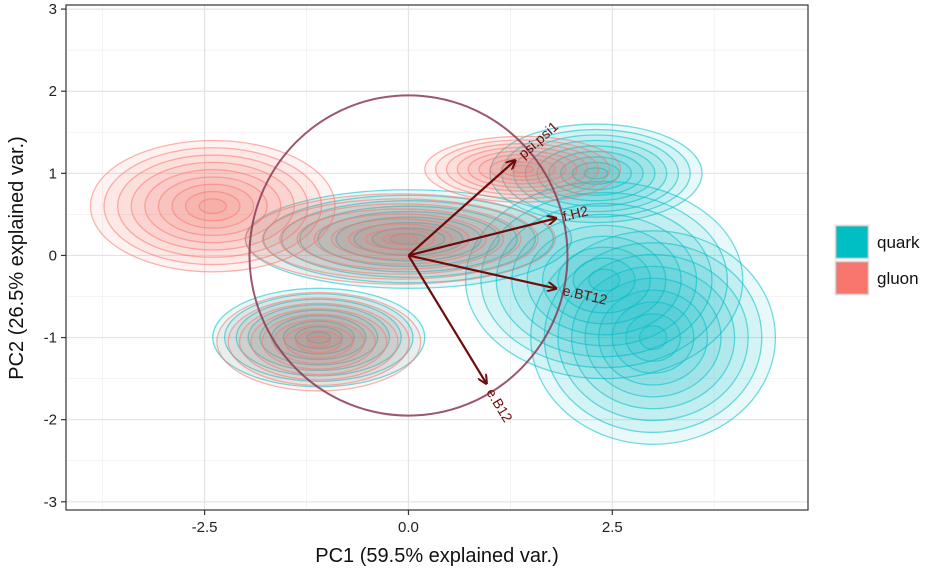 This screenshot has height=578, width=927. Describe the element at coordinates (481, 237) in the screenshot. I see `loading-arrow-f-H2` at that location.